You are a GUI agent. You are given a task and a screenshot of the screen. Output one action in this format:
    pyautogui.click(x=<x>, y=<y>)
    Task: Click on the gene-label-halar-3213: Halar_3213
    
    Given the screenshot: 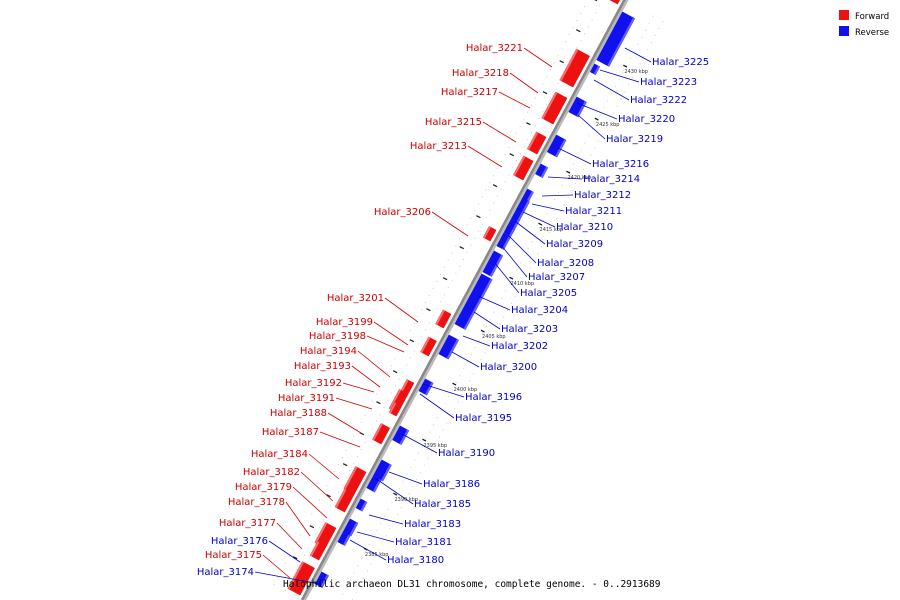 What is the action you would take?
    pyautogui.click(x=438, y=146)
    